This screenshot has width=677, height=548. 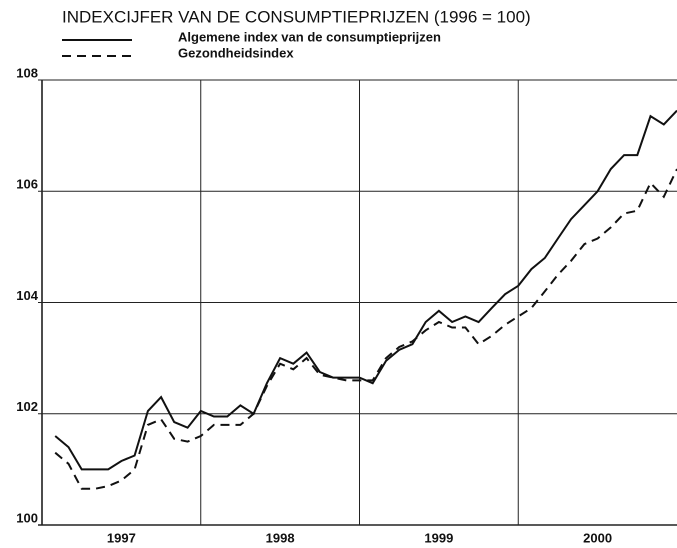 What do you see at coordinates (236, 52) in the screenshot?
I see `legend-label: Gezondheidsindex` at bounding box center [236, 52].